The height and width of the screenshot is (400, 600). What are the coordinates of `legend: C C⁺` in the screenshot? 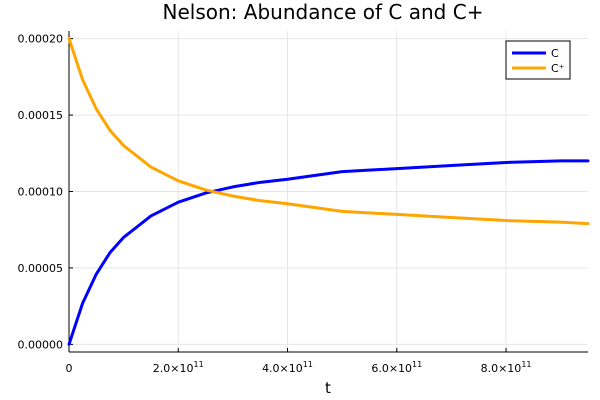 It's located at (538, 60).